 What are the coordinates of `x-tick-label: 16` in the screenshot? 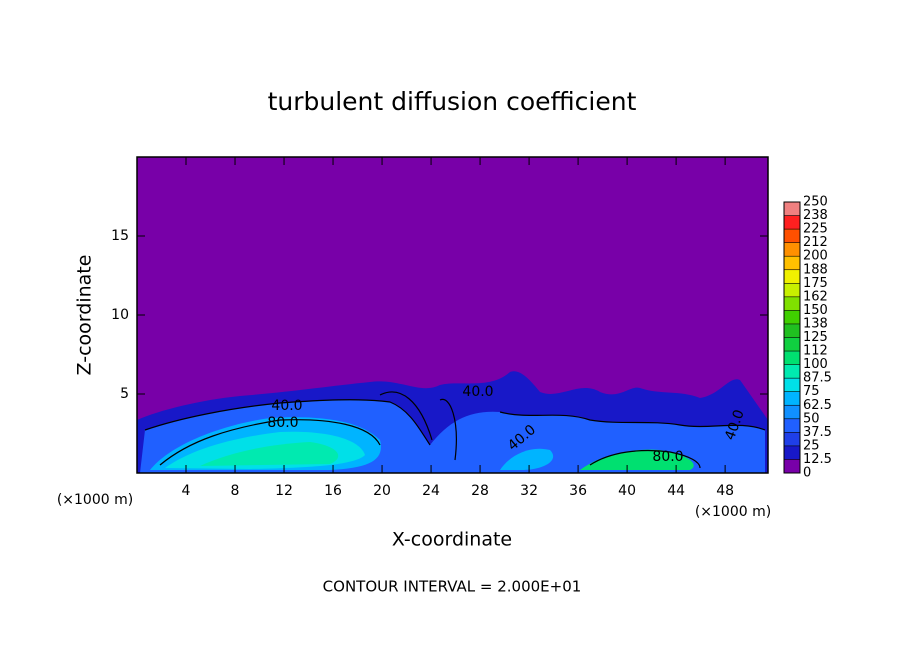 It's located at (333, 491).